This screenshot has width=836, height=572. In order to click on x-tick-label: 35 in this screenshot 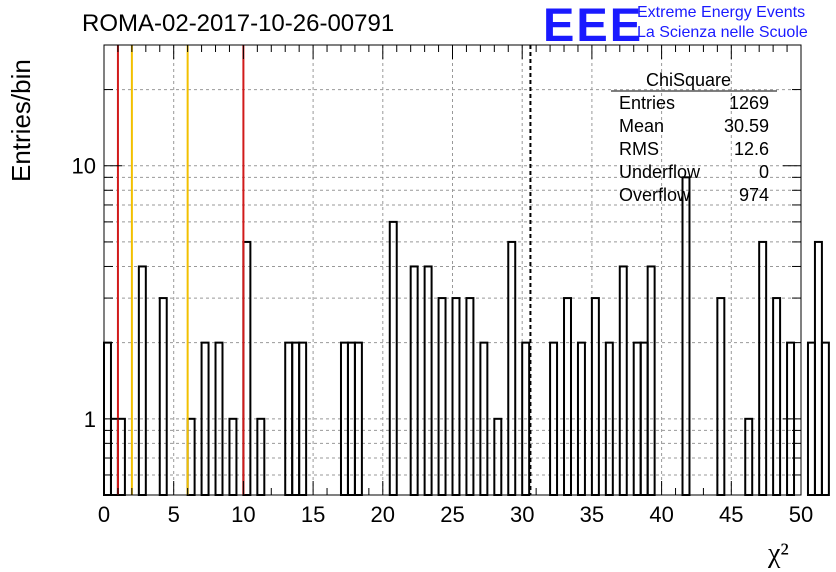, I will do `click(592, 514)`.